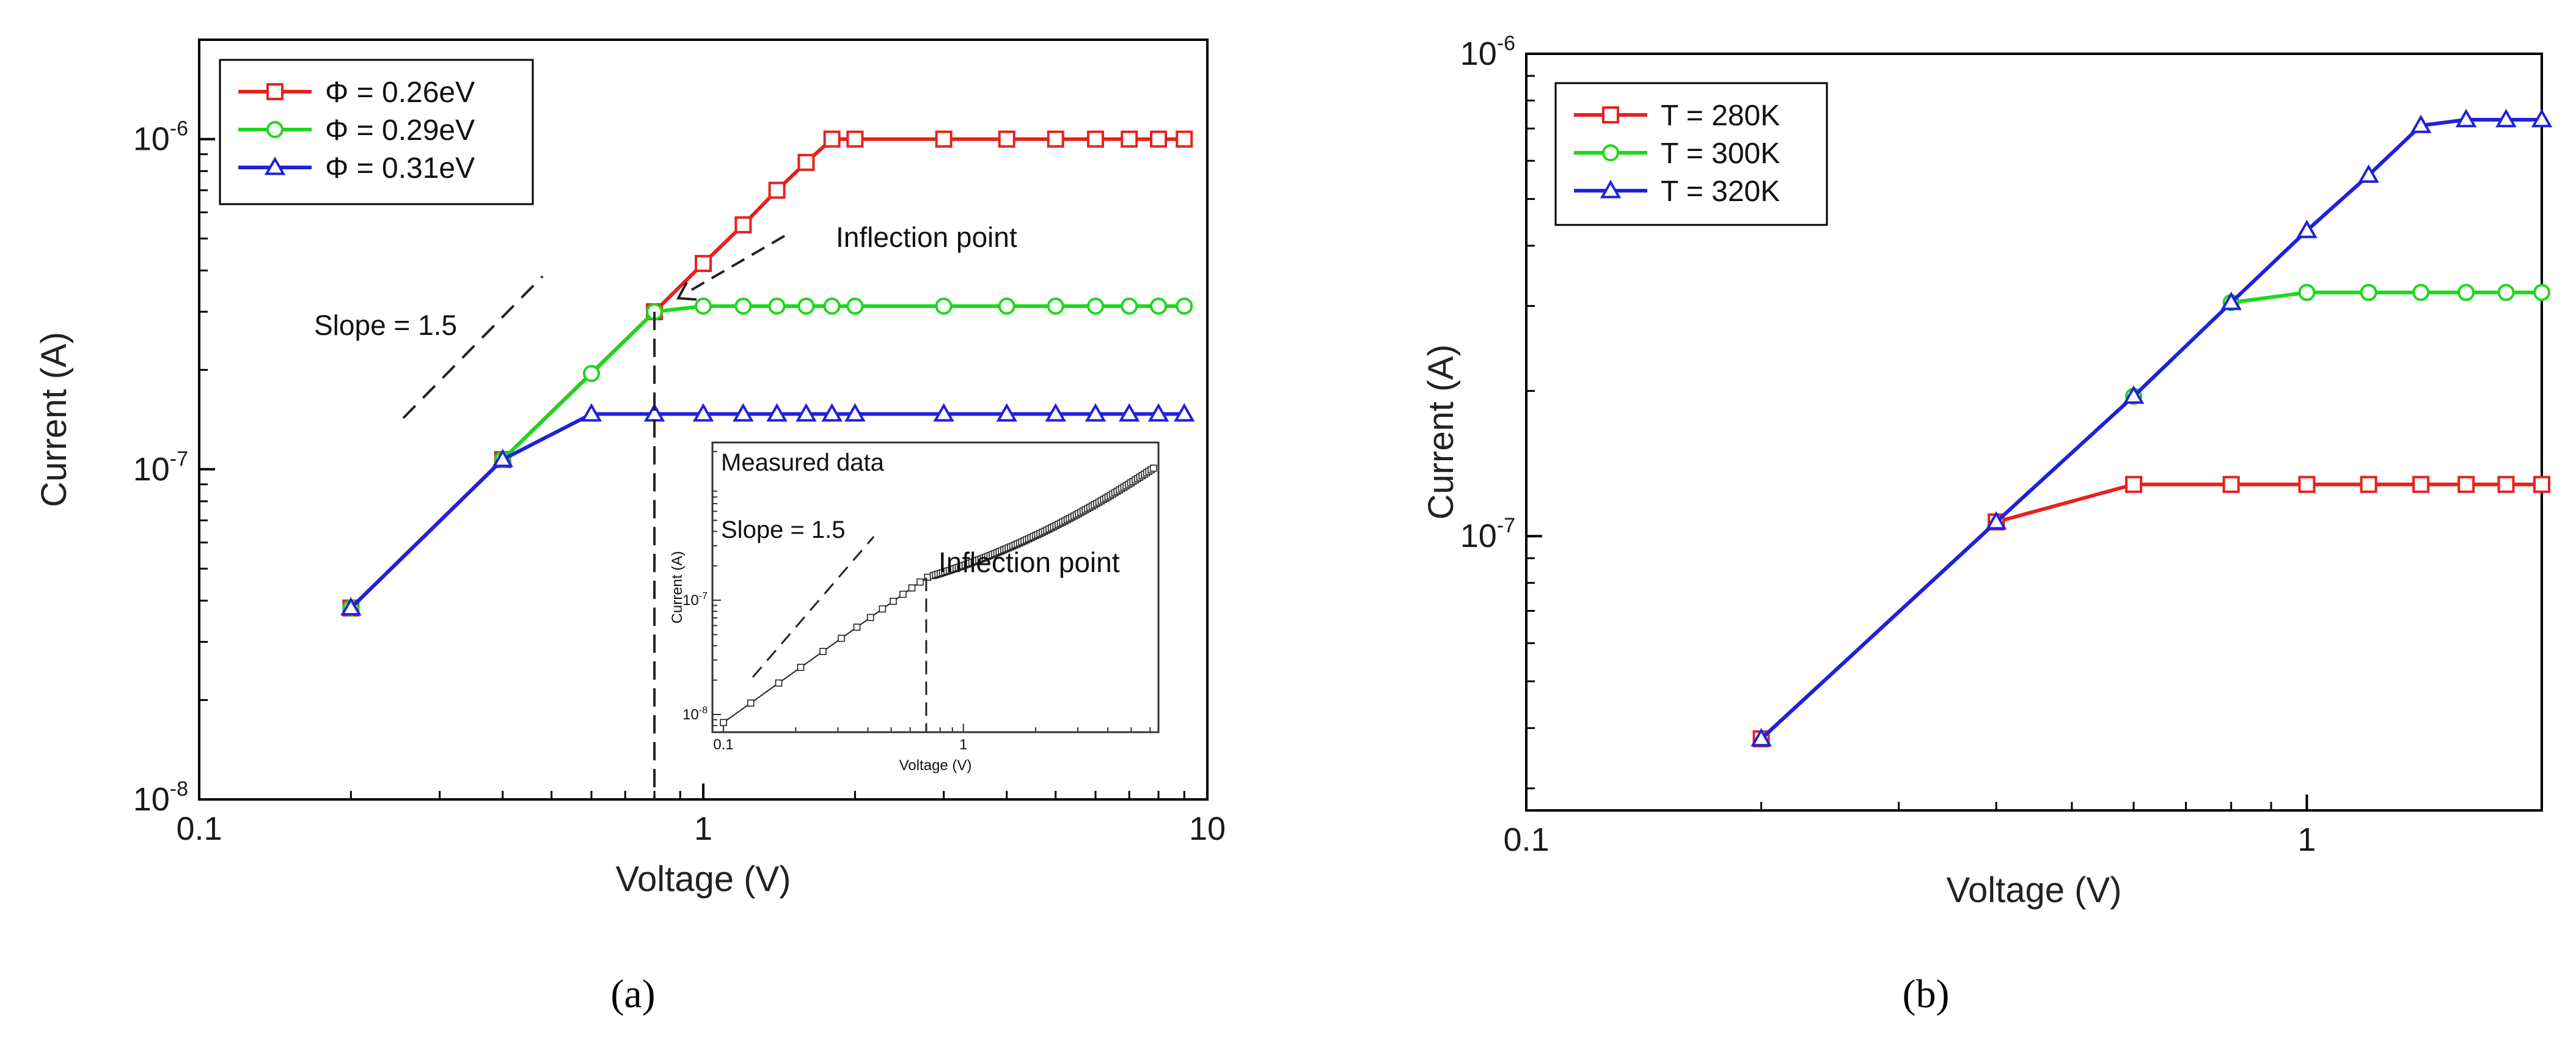 The height and width of the screenshot is (1039, 2576). Describe the element at coordinates (2034, 890) in the screenshot. I see `x-axis-label: Voltage (V)` at that location.